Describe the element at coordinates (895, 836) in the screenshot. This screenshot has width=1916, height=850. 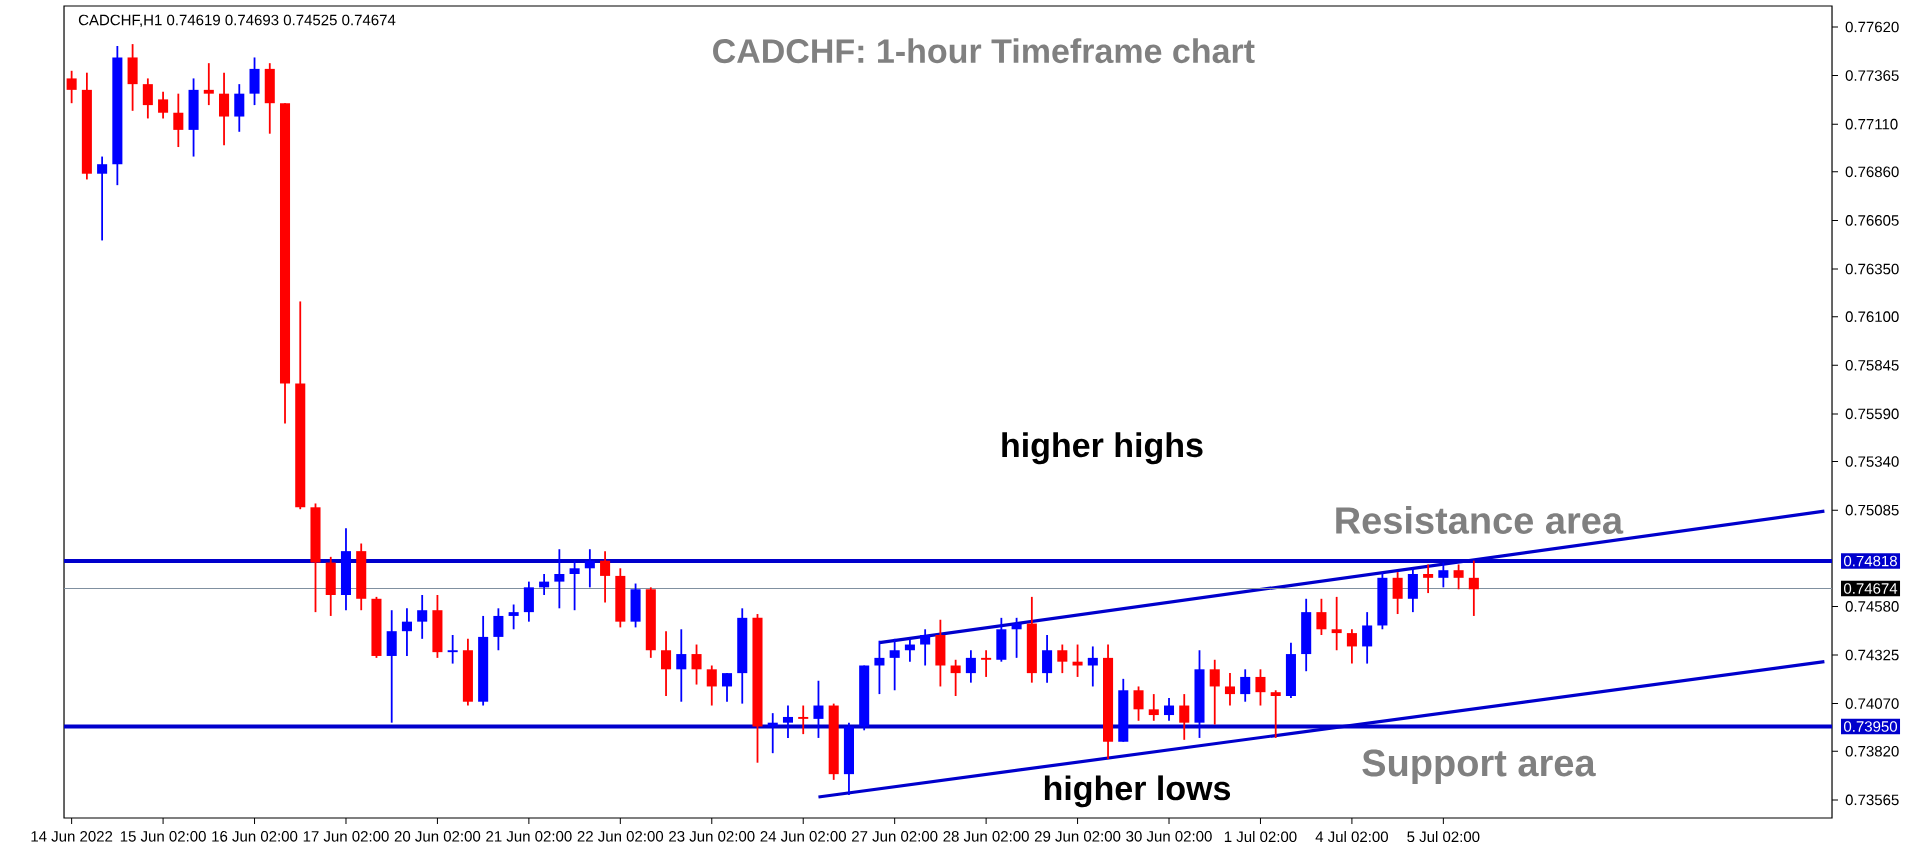
I see `x-tick-label: 27 Jun 02:00` at that location.